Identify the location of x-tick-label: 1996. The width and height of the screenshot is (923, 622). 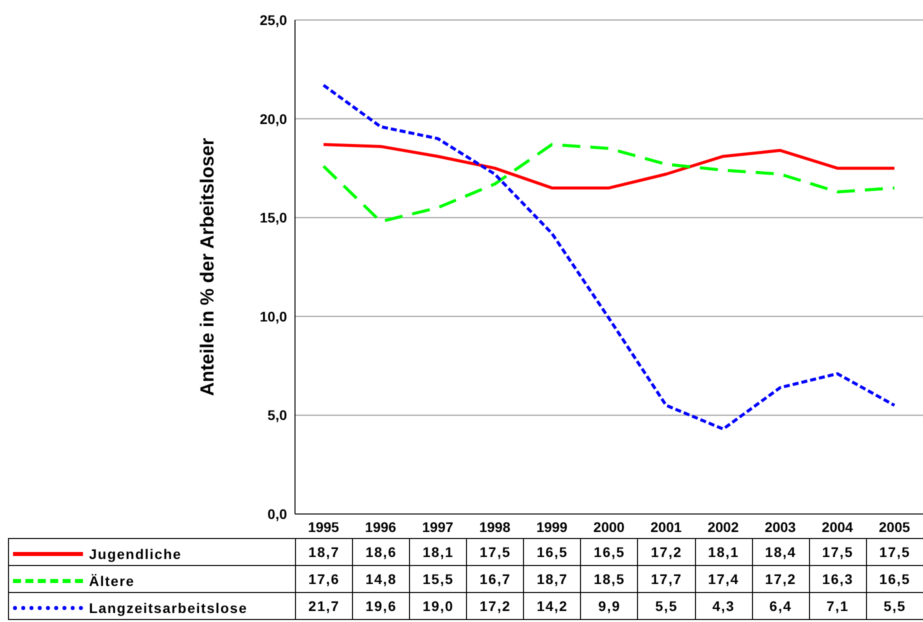
(380, 526).